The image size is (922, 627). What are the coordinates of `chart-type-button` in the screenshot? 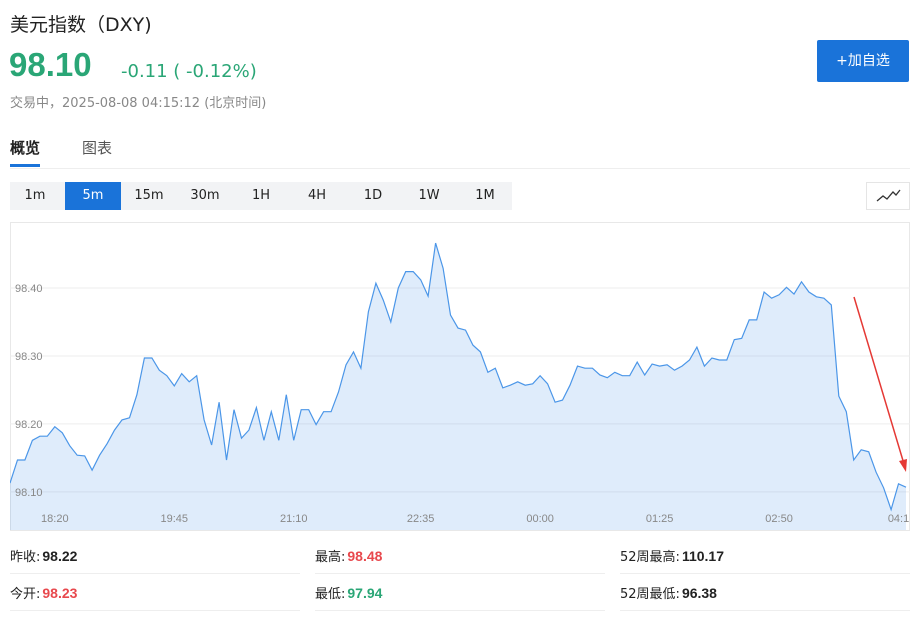 It's located at (888, 196).